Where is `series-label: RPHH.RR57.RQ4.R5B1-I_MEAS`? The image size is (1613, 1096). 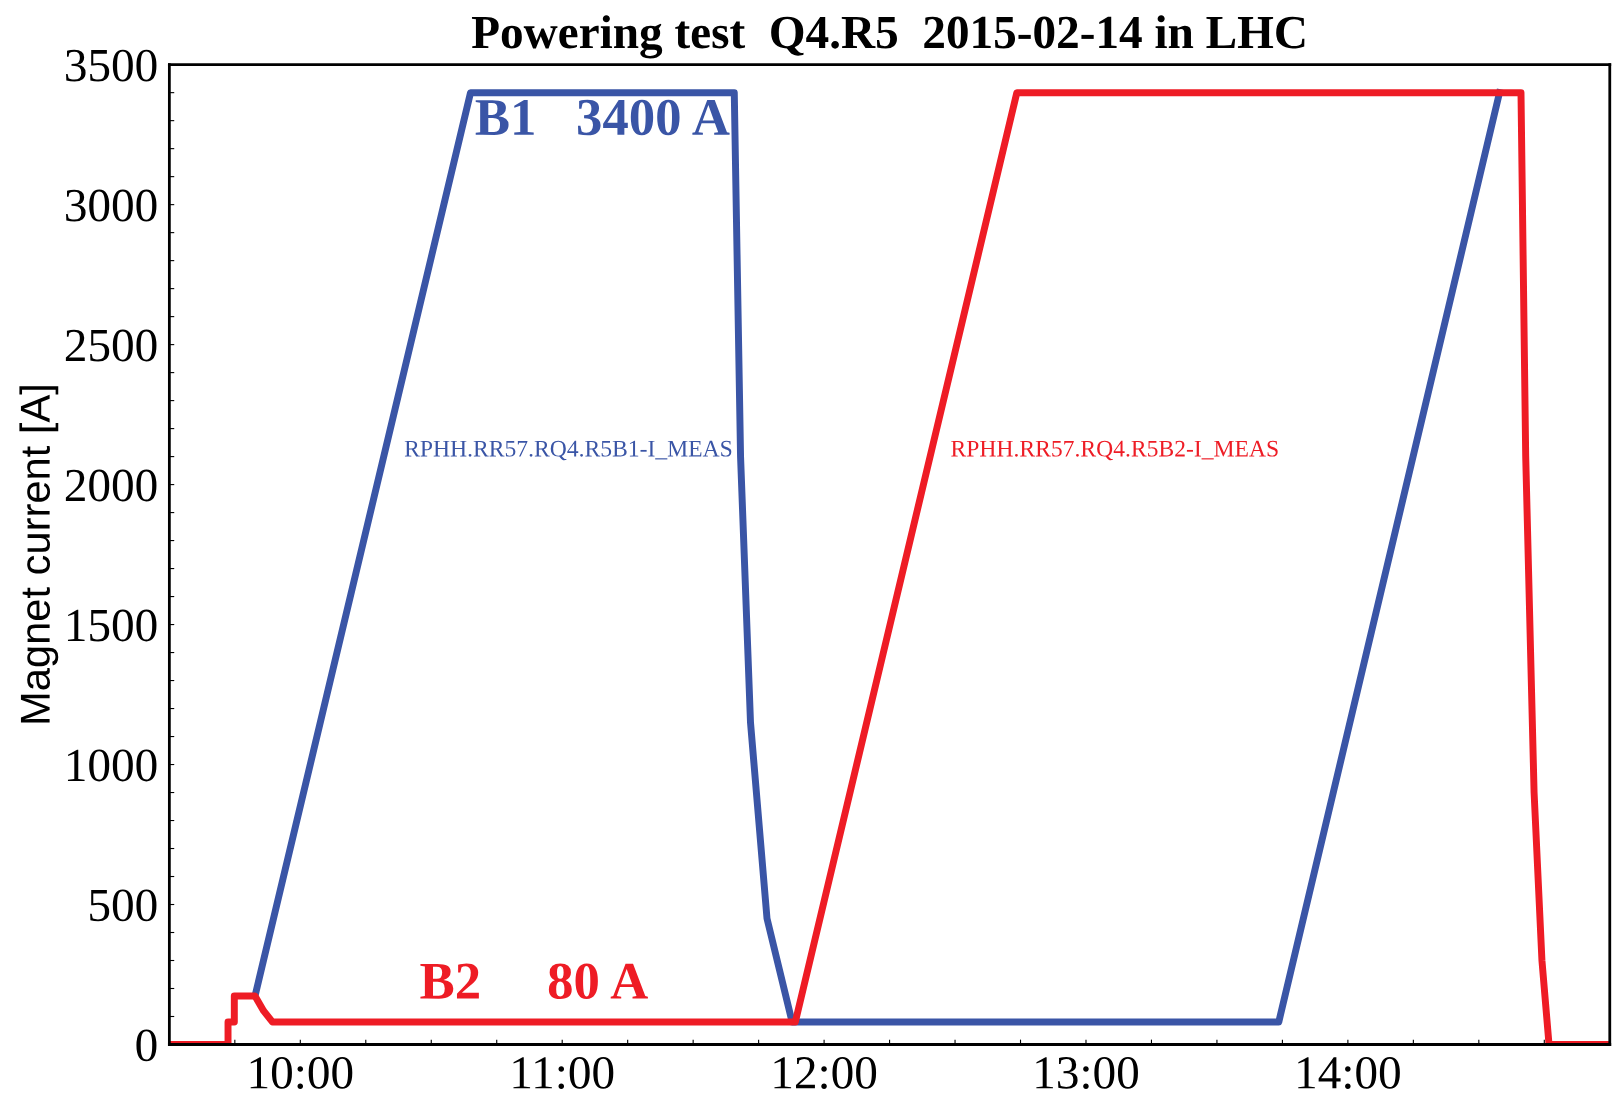 series-label: RPHH.RR57.RQ4.R5B1-I_MEAS is located at coordinates (568, 450).